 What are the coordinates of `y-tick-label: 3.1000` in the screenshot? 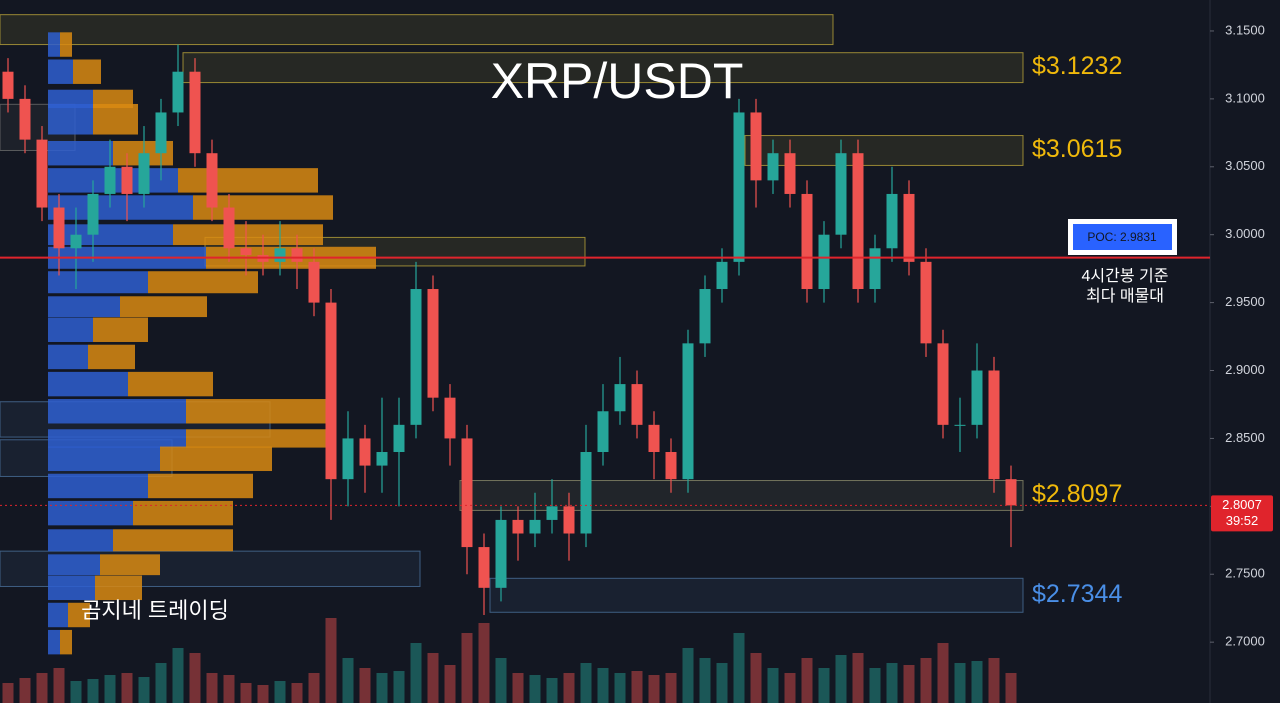 It's located at (1245, 97).